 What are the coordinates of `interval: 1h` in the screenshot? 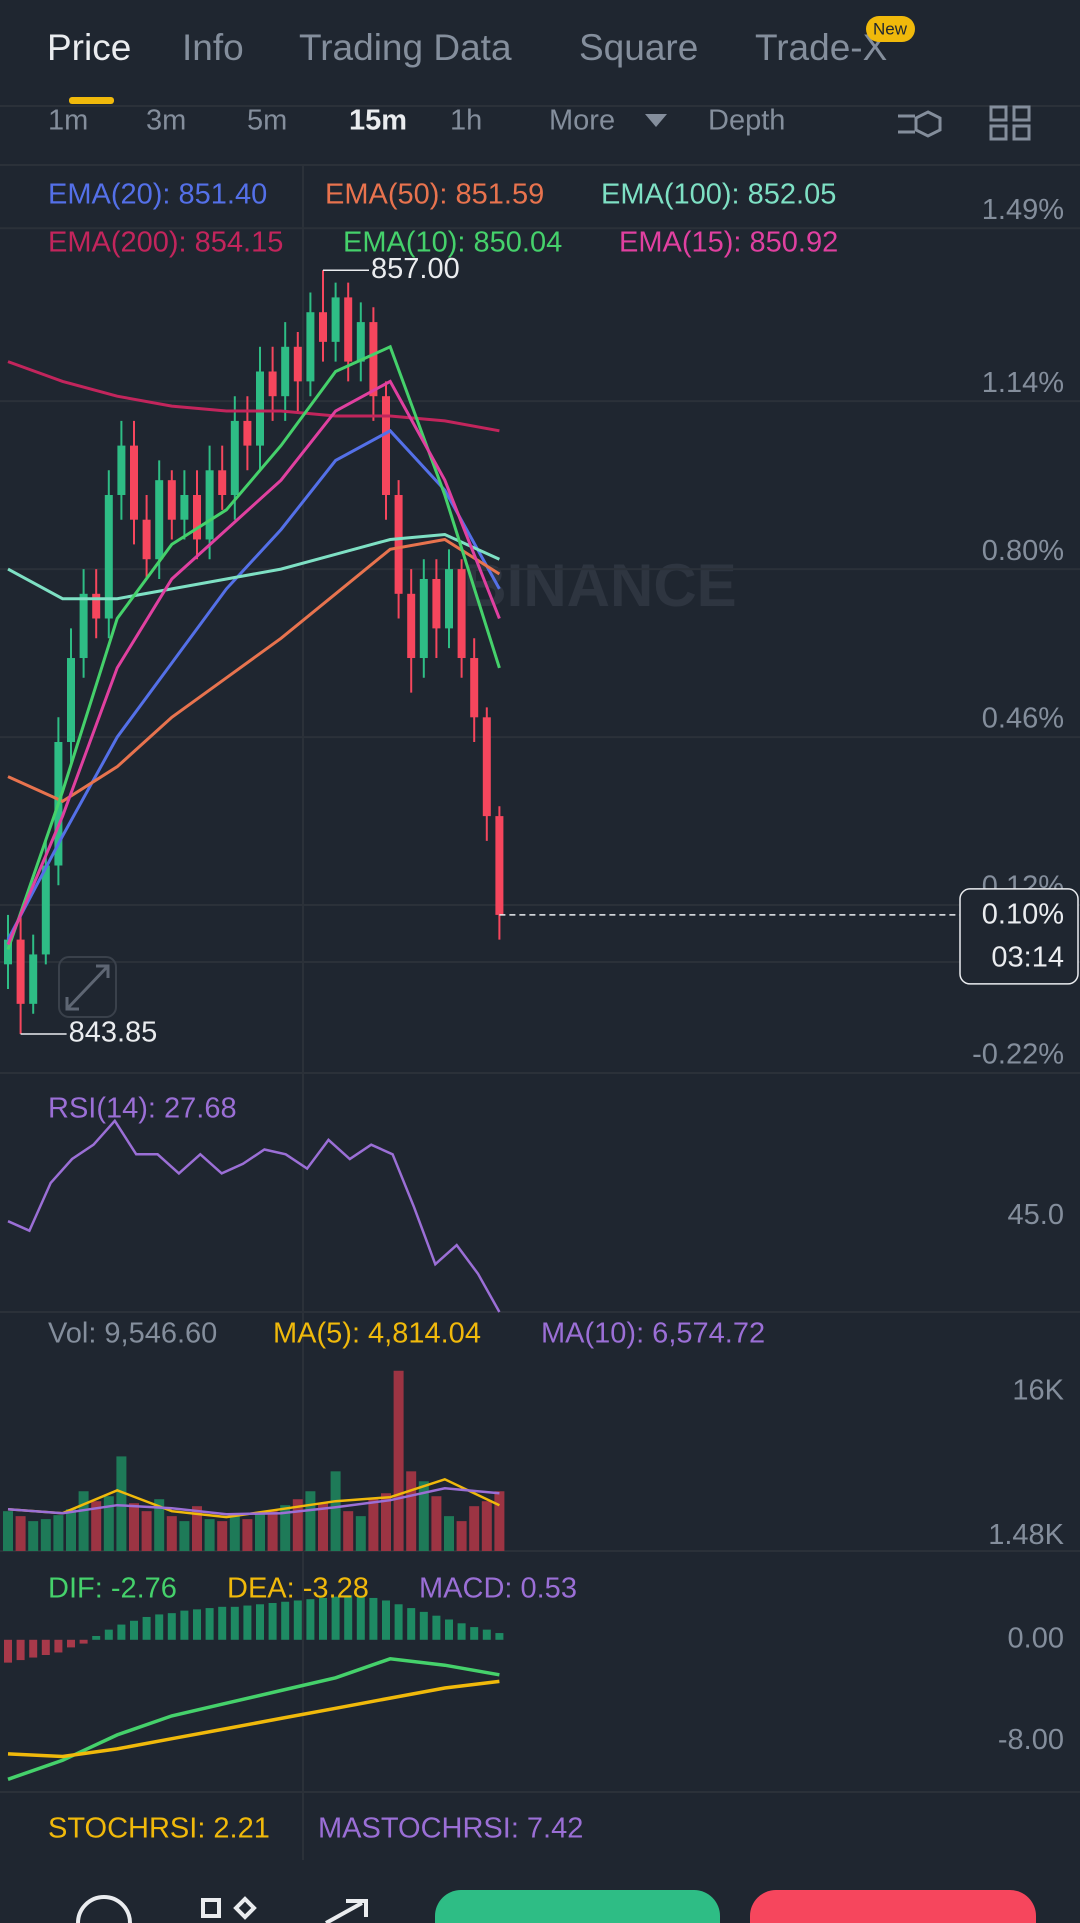 It's located at (466, 121).